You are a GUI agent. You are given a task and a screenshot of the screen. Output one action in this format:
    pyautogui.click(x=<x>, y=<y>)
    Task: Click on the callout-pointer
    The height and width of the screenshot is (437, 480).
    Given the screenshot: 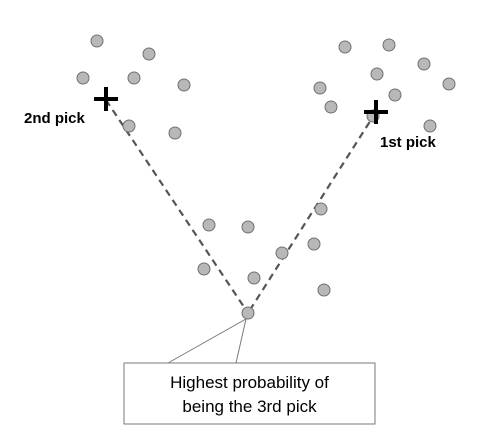 What is the action you would take?
    pyautogui.click(x=207, y=341)
    